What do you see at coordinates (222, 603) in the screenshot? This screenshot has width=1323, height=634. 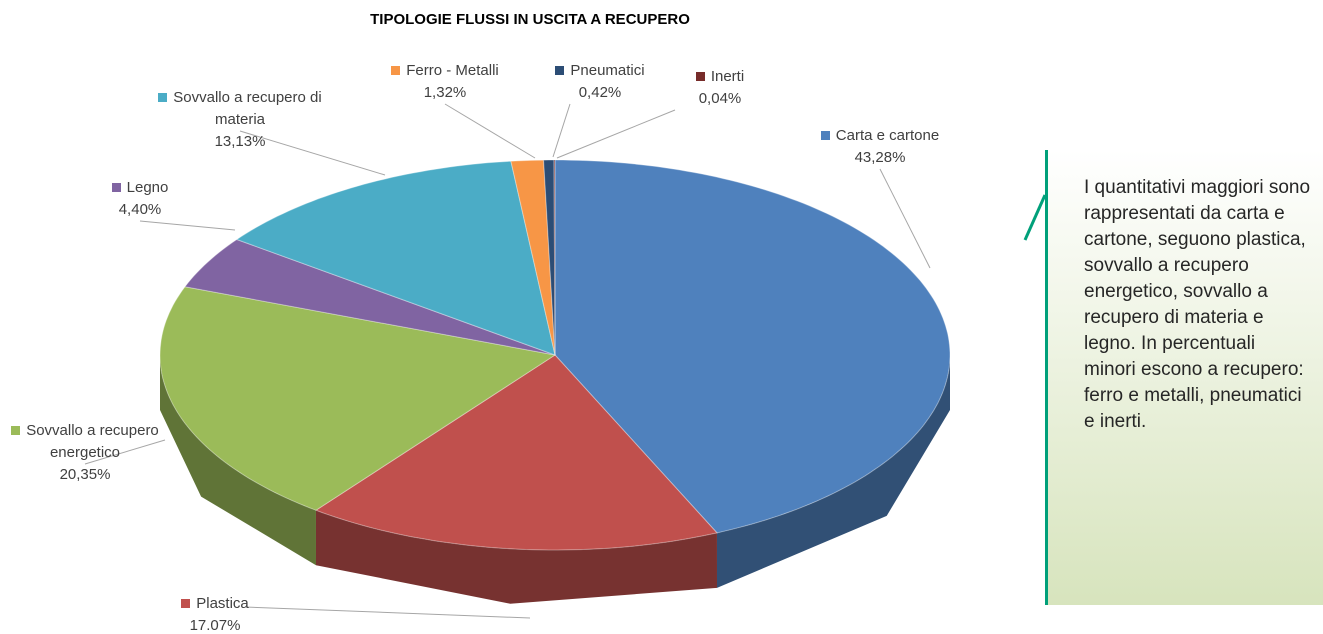 I see `label-name: Plastica` at bounding box center [222, 603].